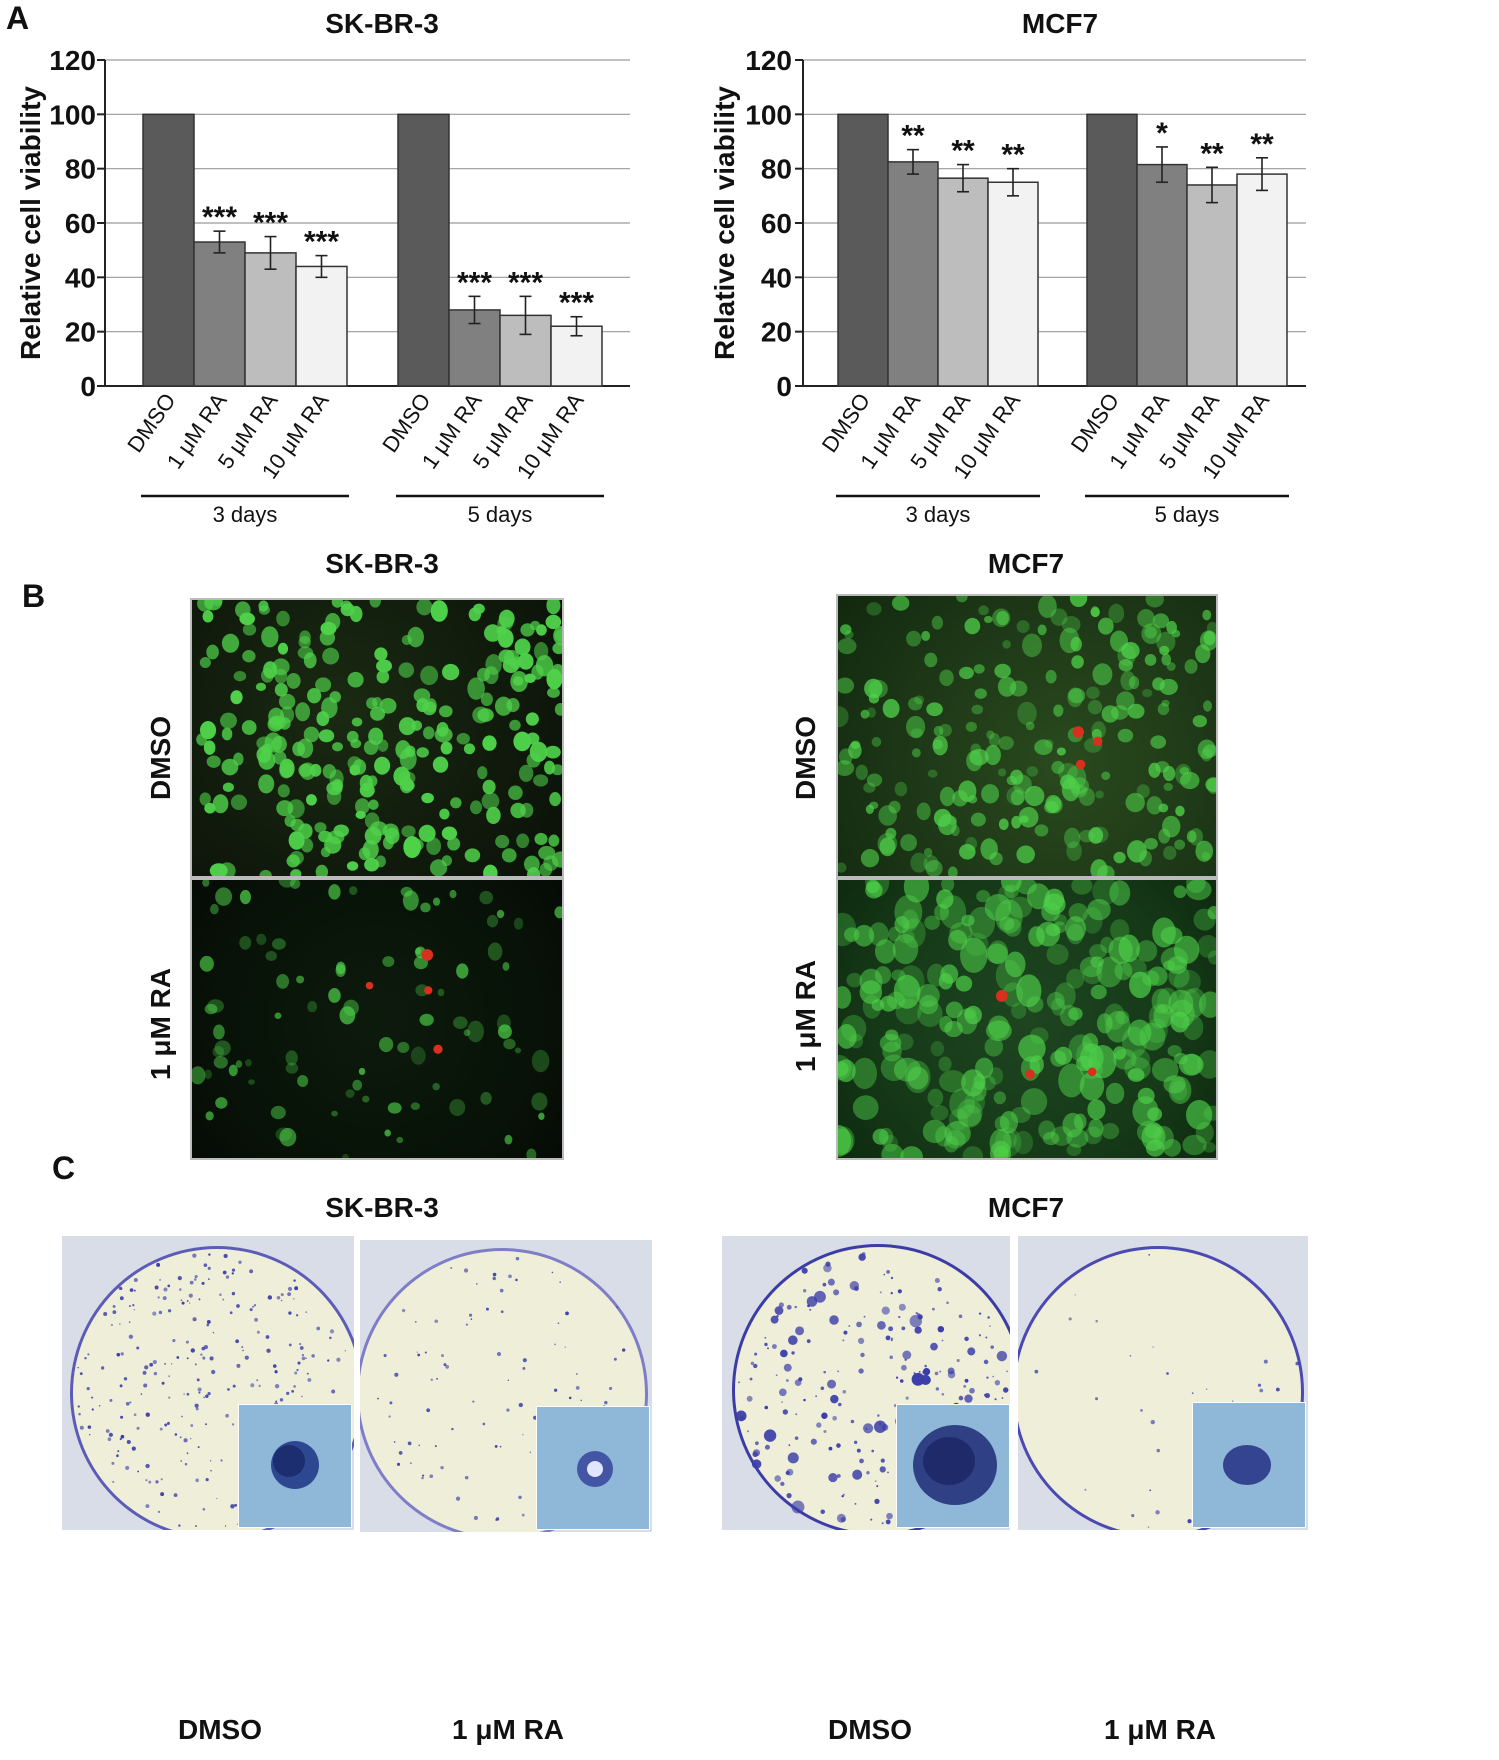 The image size is (1499, 1760). Describe the element at coordinates (80, 277) in the screenshot. I see `y-tick-label: 40` at that location.